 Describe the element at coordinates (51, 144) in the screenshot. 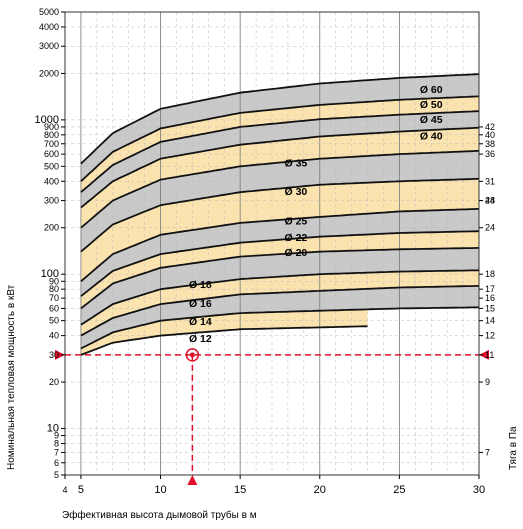

I see `y-tick-label: 700` at that location.